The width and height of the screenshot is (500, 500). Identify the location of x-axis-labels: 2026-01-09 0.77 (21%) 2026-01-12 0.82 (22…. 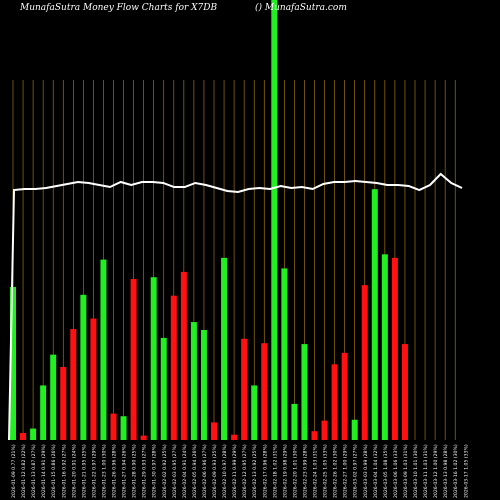
(240, 471).